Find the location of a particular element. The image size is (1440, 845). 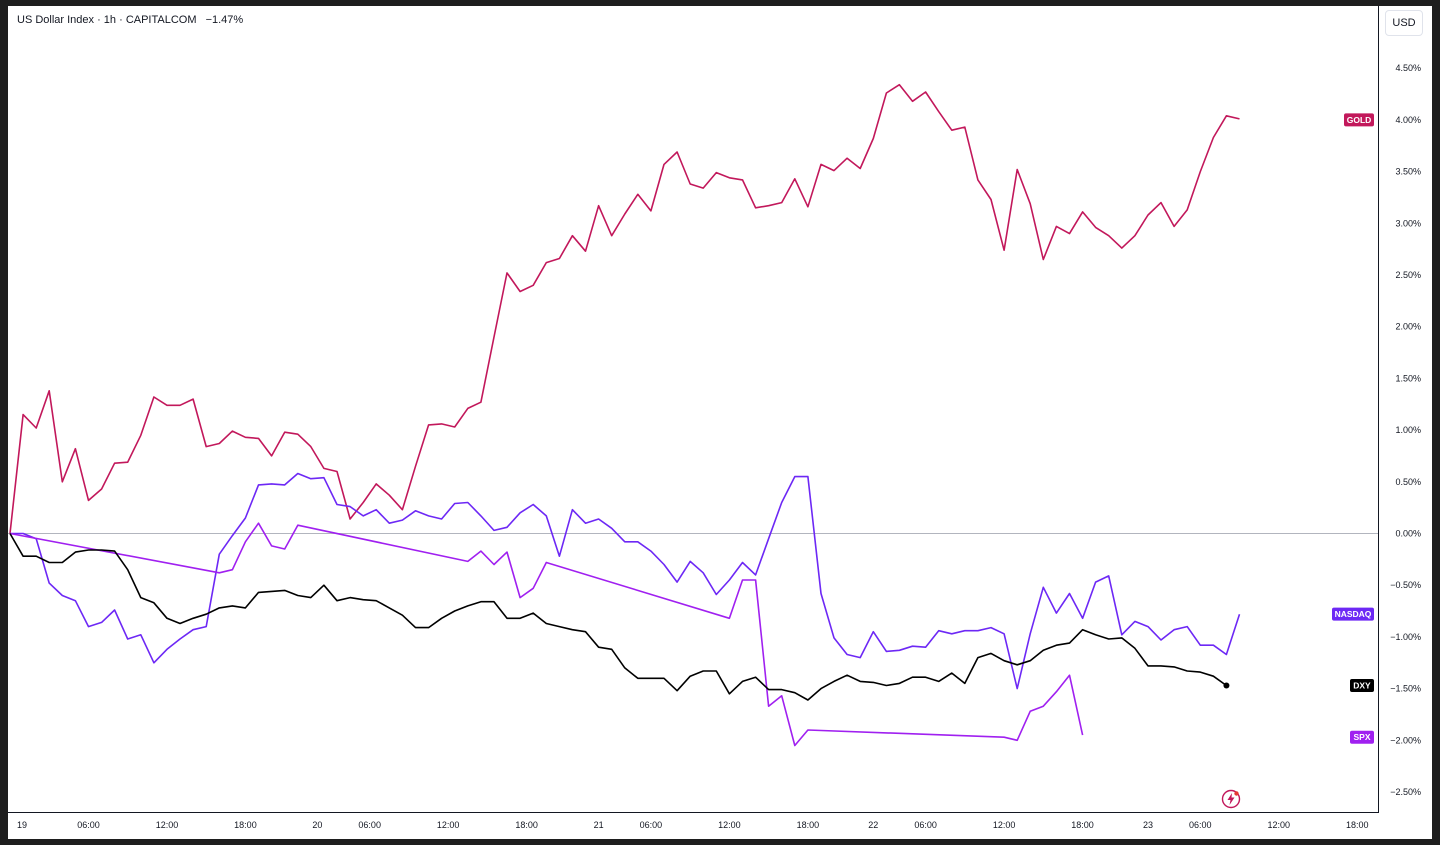

price-tick-label: −2.50% is located at coordinates (1405, 792).